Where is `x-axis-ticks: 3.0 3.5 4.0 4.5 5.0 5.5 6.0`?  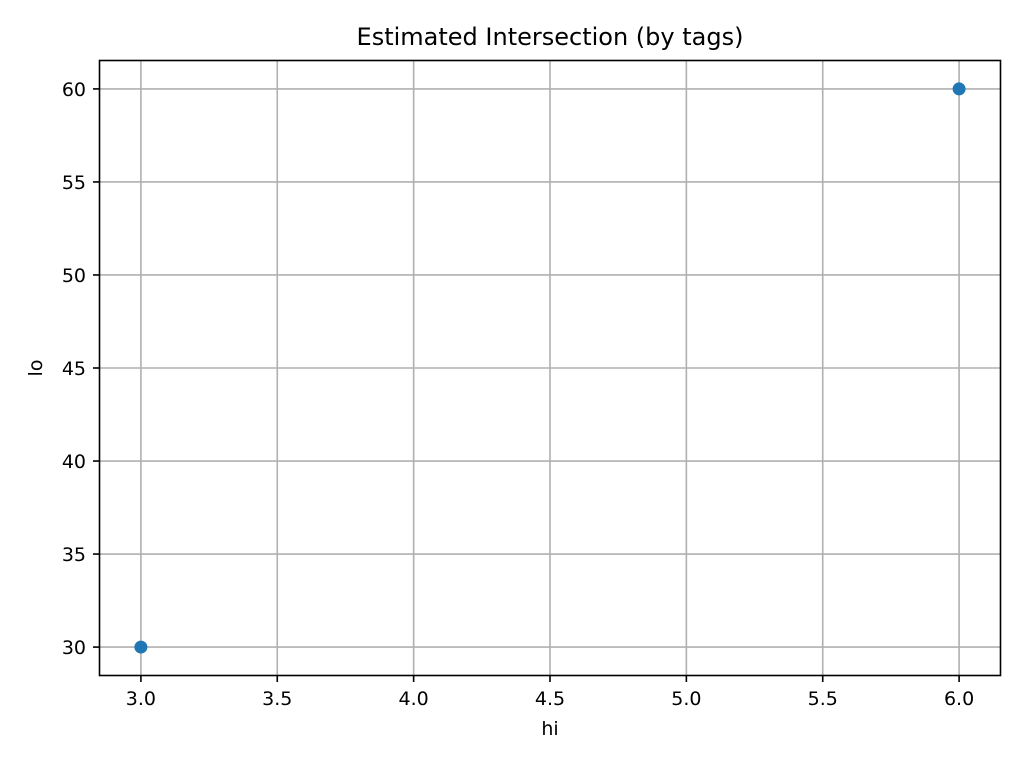
x-axis-ticks: 3.0 3.5 4.0 4.5 5.0 5.5 6.0 is located at coordinates (550, 692).